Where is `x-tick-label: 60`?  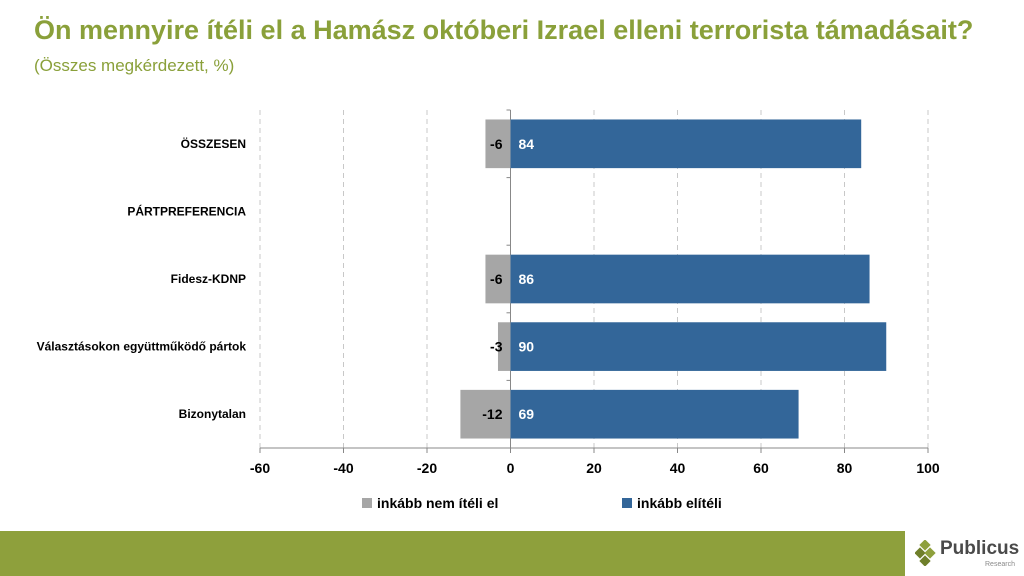 x-tick-label: 60 is located at coordinates (761, 468).